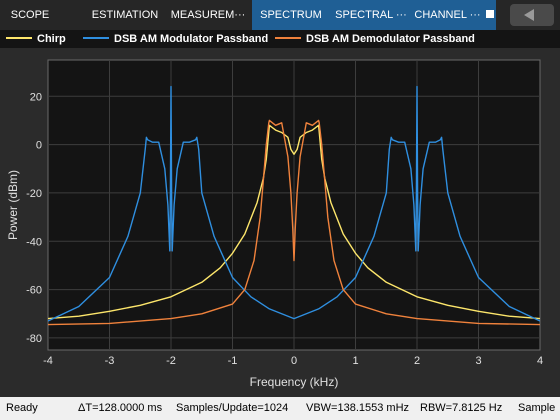 The width and height of the screenshot is (560, 420). I want to click on tab-channel-label: CHANNEL ···, so click(447, 15).